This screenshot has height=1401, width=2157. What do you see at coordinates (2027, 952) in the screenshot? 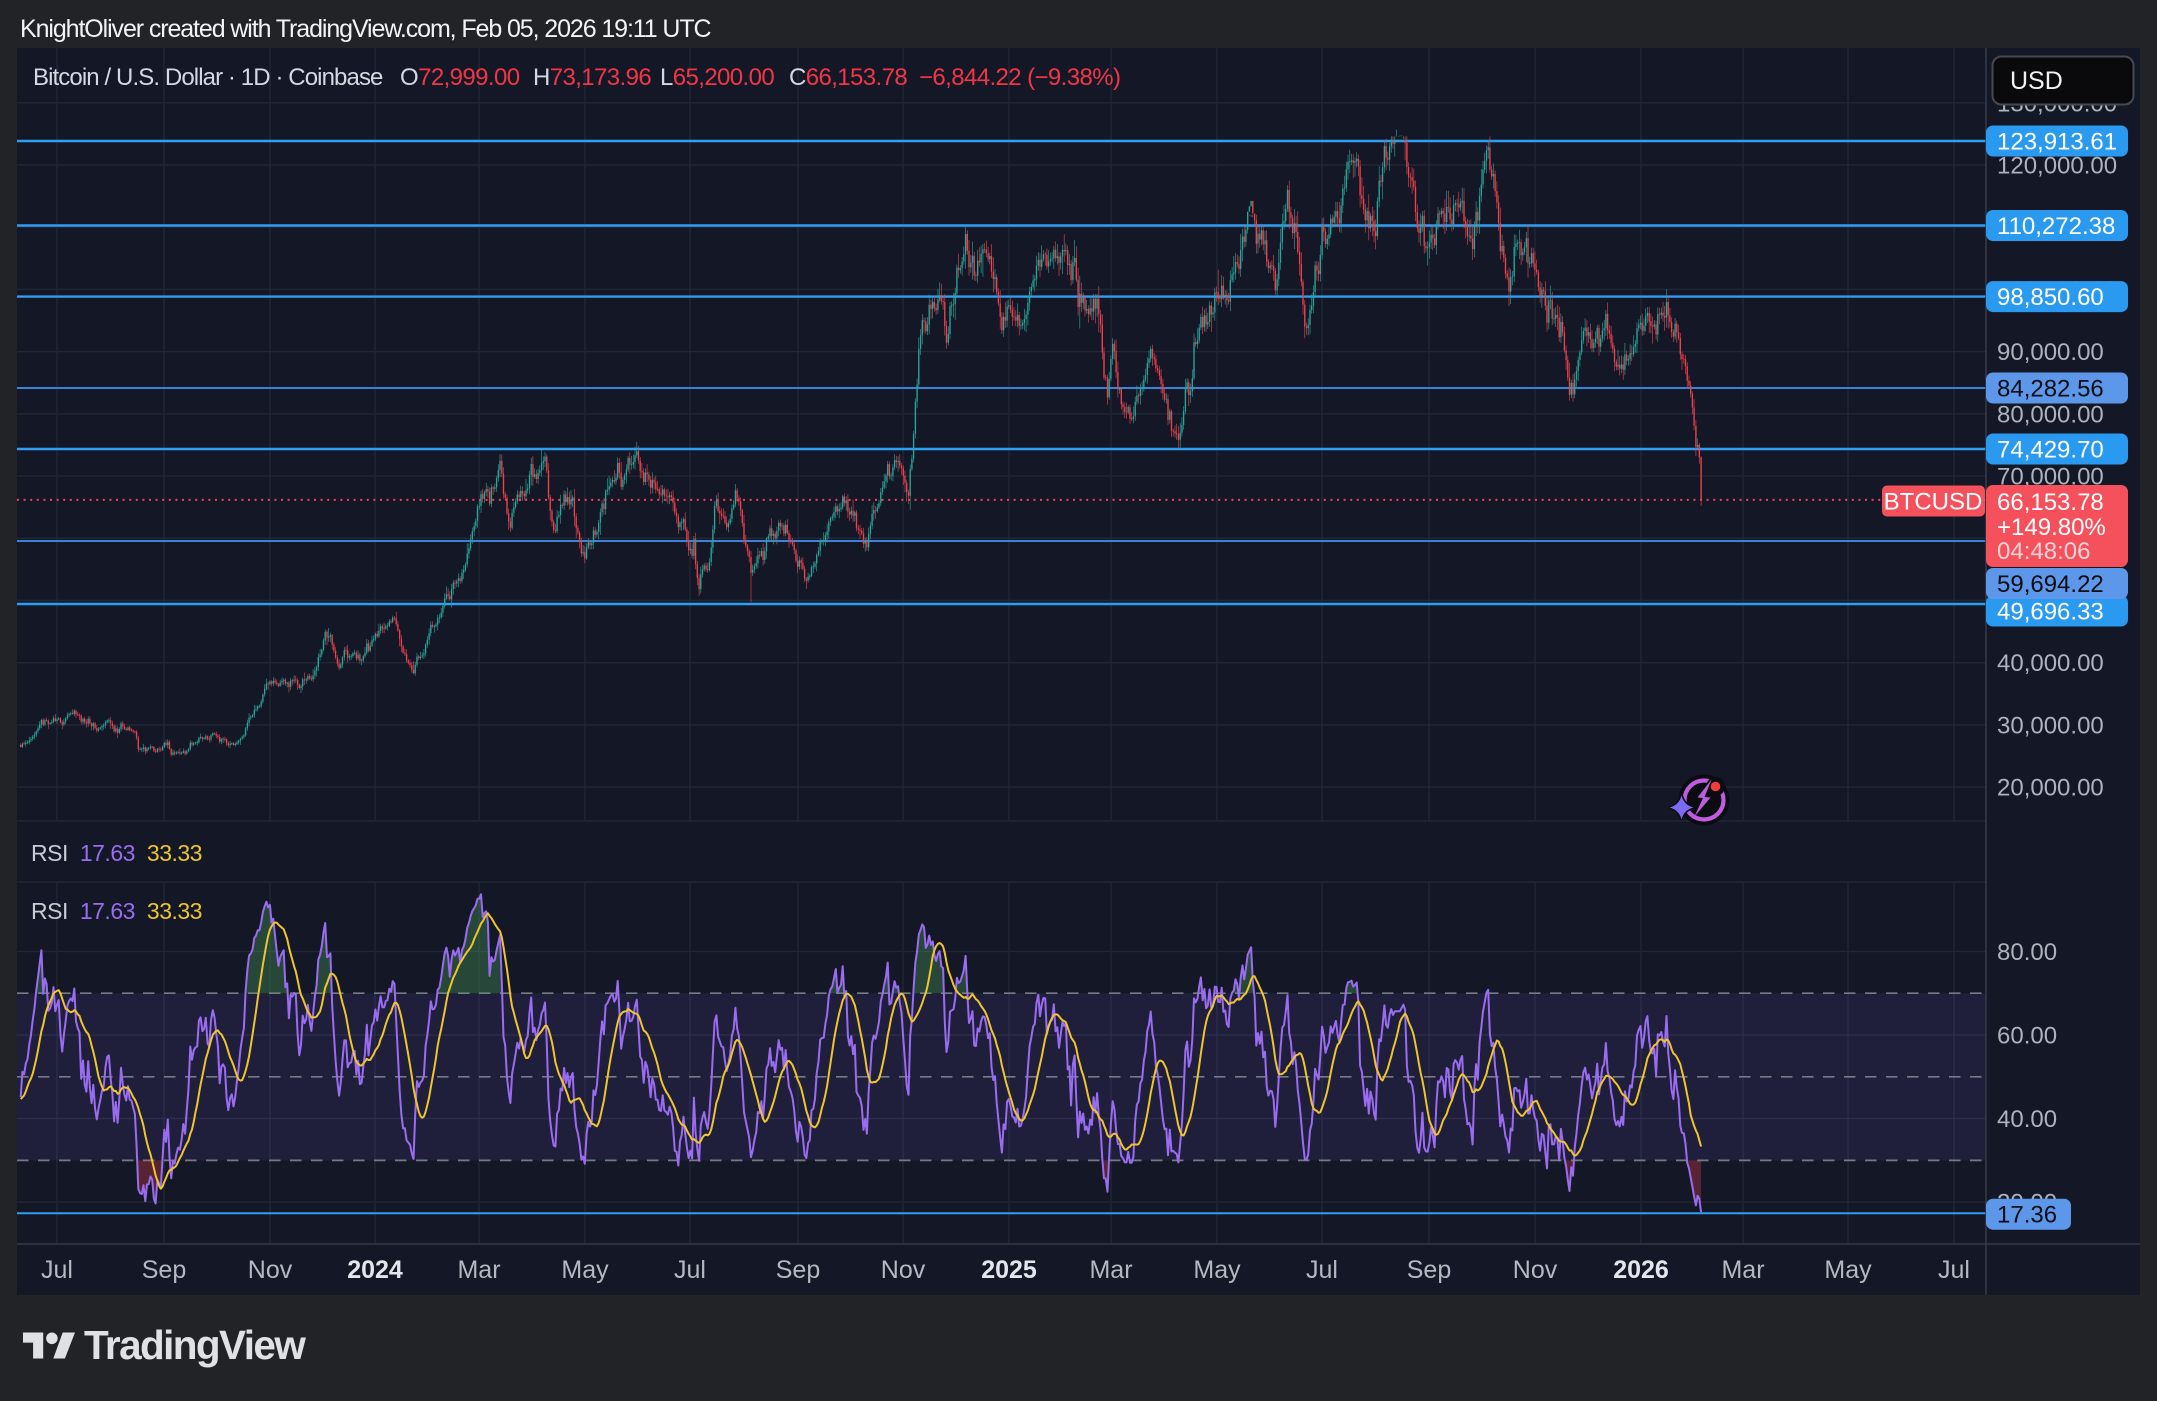
I see `svg-text: 80.00` at bounding box center [2027, 952].